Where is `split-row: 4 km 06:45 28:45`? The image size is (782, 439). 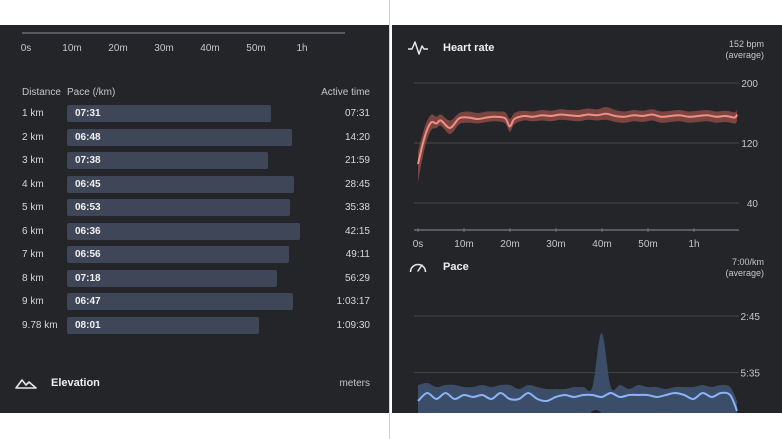 split-row: 4 km 06:45 28:45 is located at coordinates (194, 184).